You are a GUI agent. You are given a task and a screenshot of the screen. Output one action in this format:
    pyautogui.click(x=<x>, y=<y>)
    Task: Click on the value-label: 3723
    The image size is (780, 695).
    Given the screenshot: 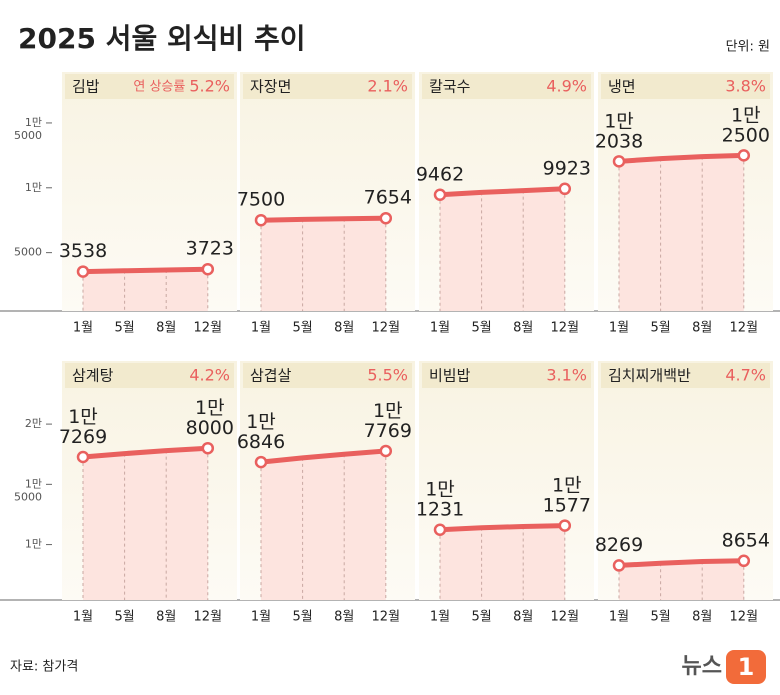 What is the action you would take?
    pyautogui.click(x=210, y=249)
    